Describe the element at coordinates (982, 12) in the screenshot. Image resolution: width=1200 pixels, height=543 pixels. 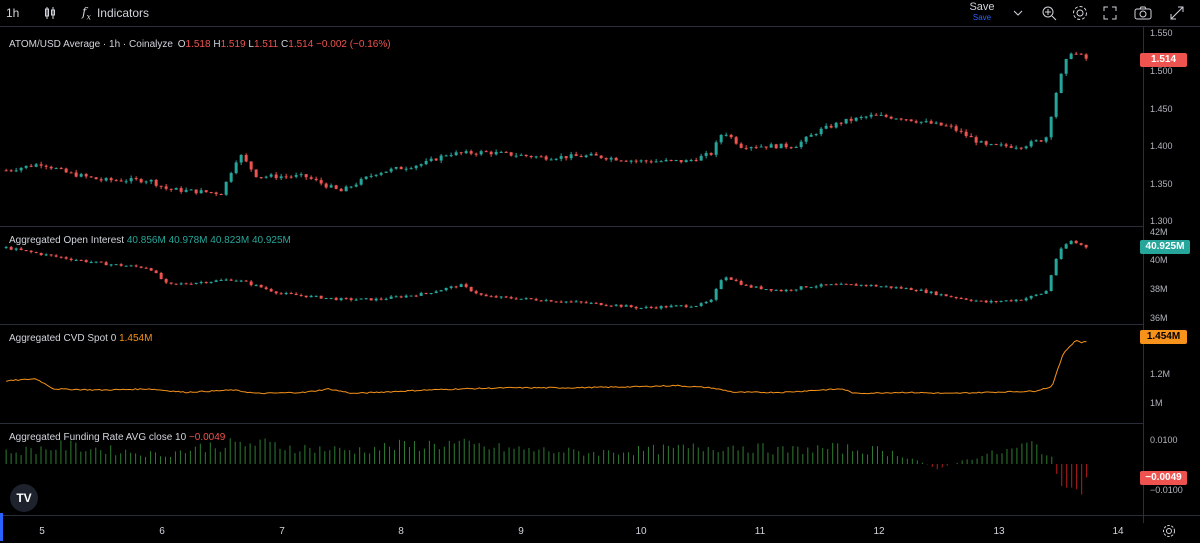
I see `save-button: Save Save` at that location.